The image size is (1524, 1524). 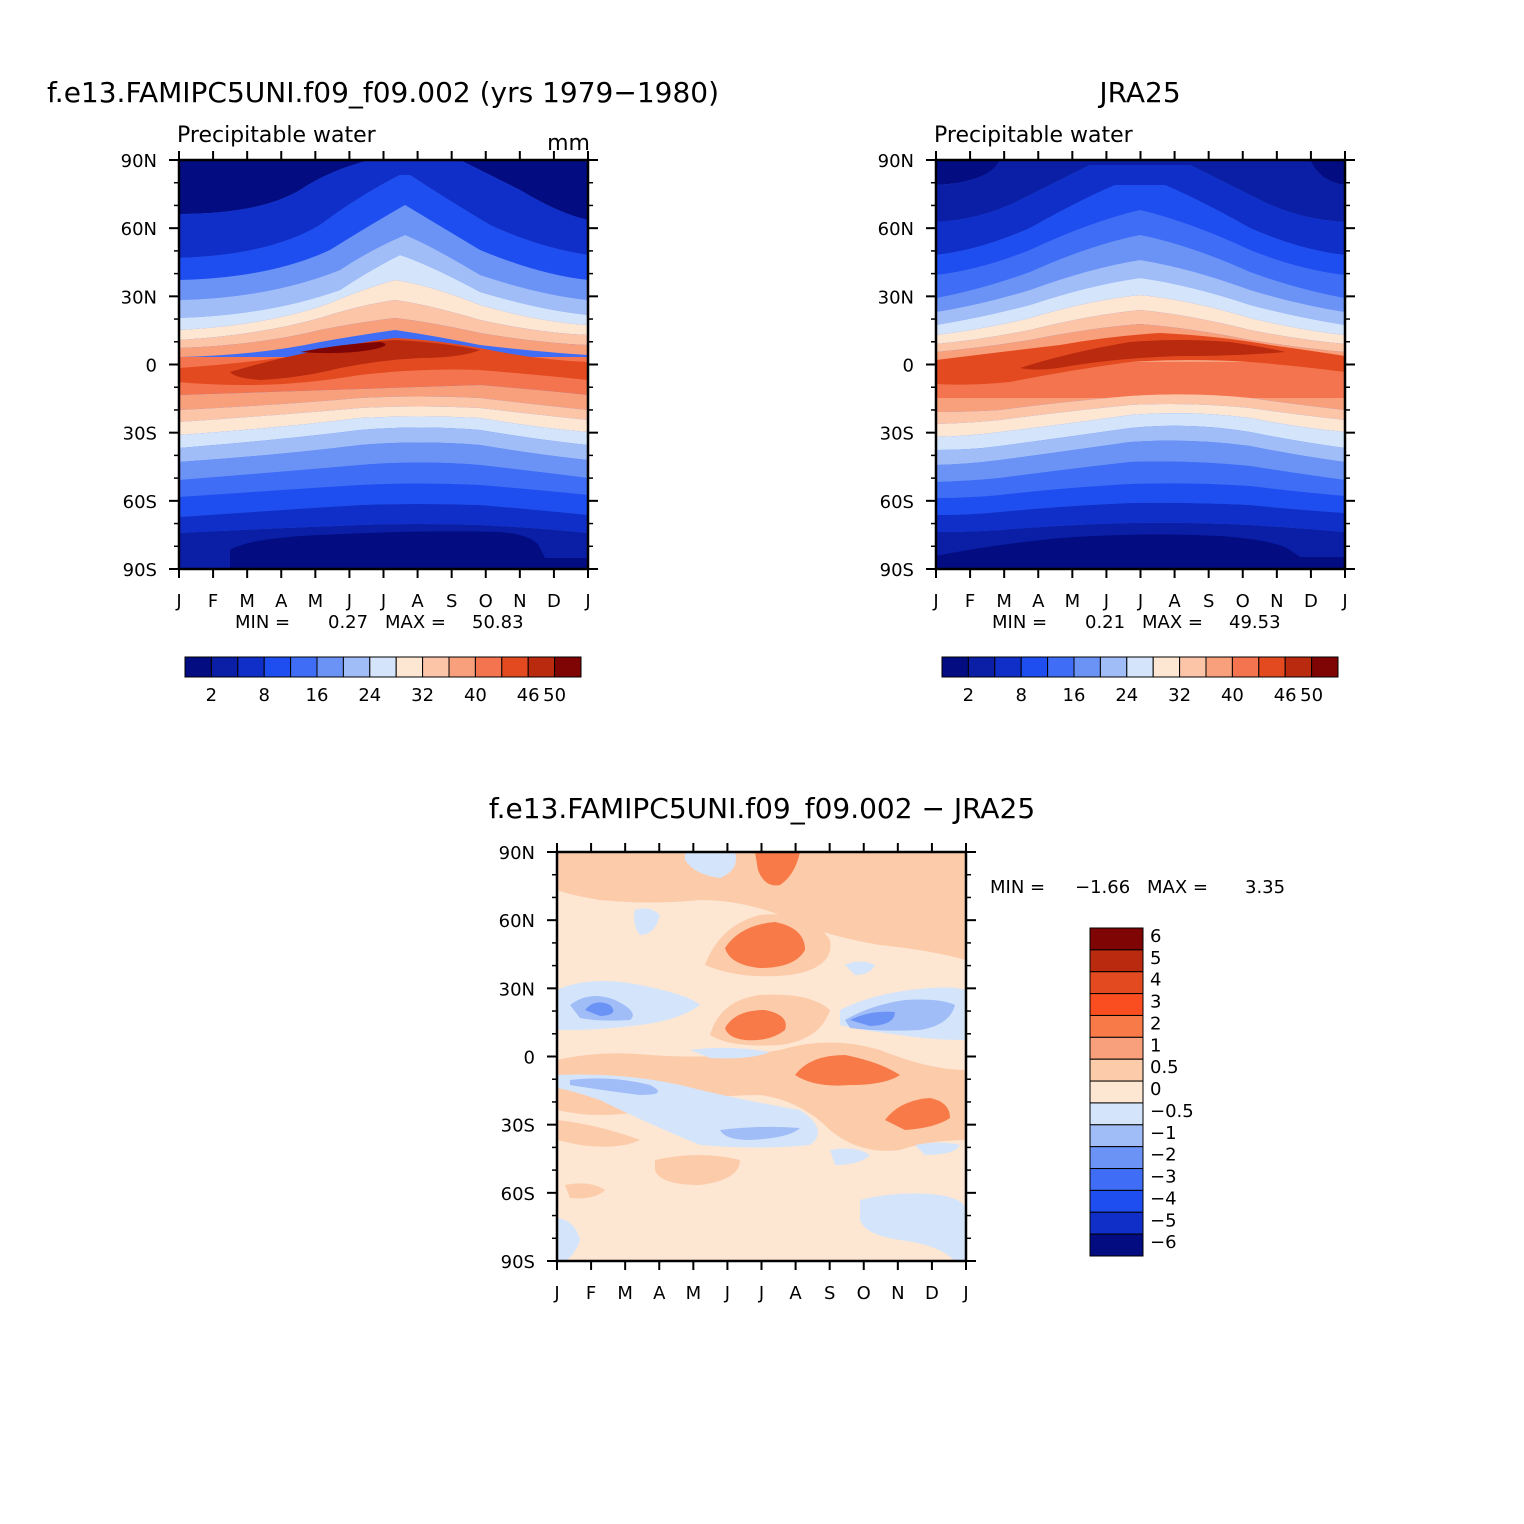 What do you see at coordinates (1138, 92) in the screenshot?
I see `panel-title: JRA25` at bounding box center [1138, 92].